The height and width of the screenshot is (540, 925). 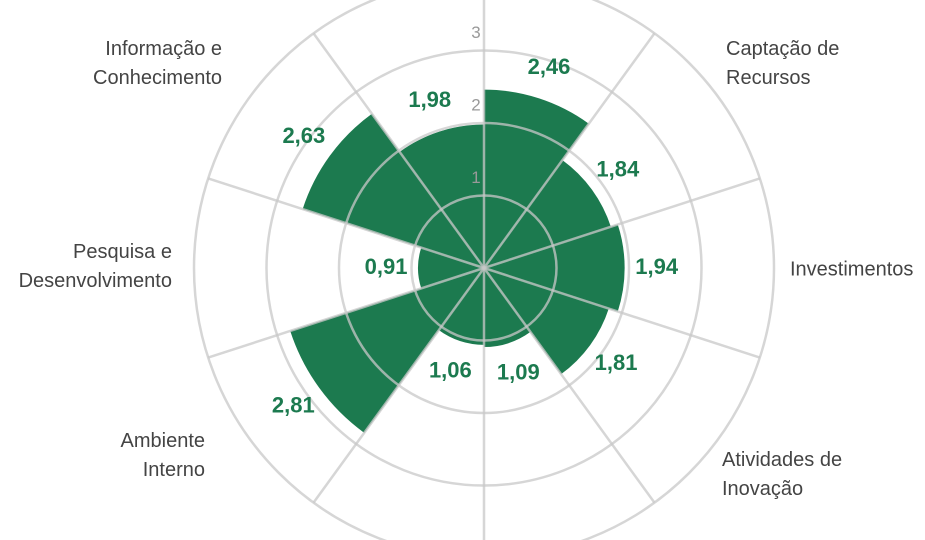 What do you see at coordinates (852, 269) in the screenshot?
I see `category-label: Investimentos` at bounding box center [852, 269].